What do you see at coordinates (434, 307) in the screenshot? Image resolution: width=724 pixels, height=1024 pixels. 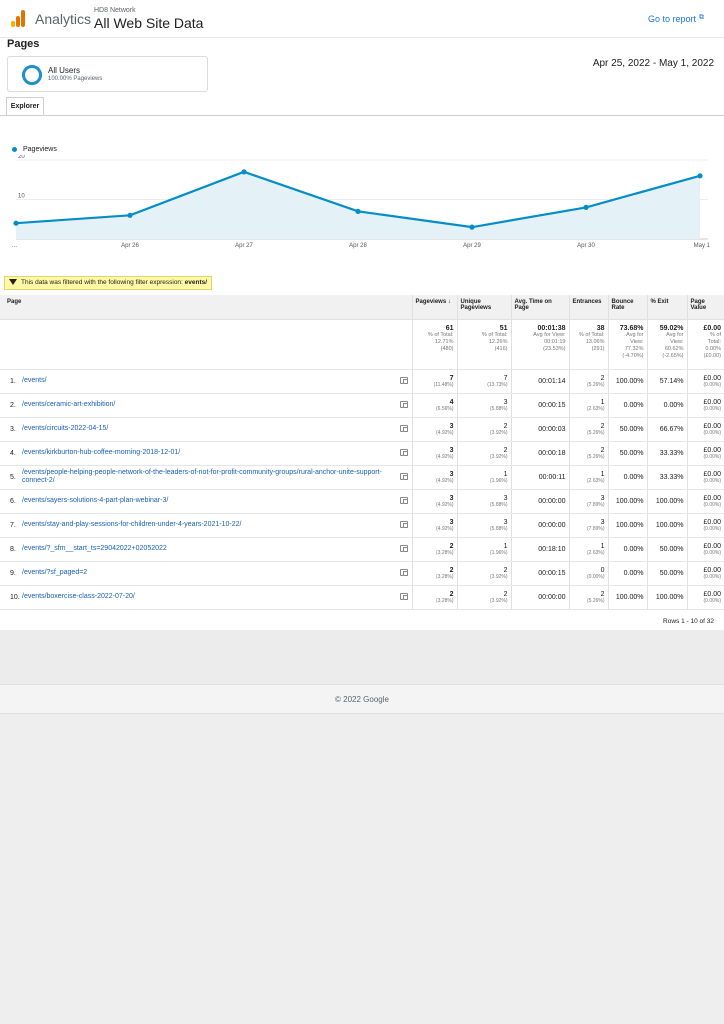 I see `col-header-pageviews: Pageviews ↓` at bounding box center [434, 307].